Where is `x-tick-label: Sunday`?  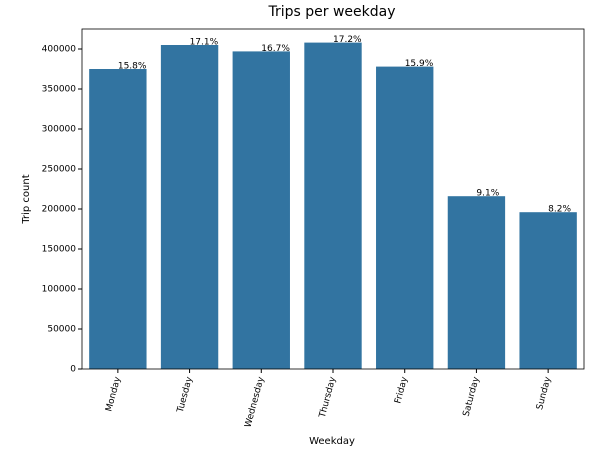
x-tick-label: Sunday is located at coordinates (544, 393).